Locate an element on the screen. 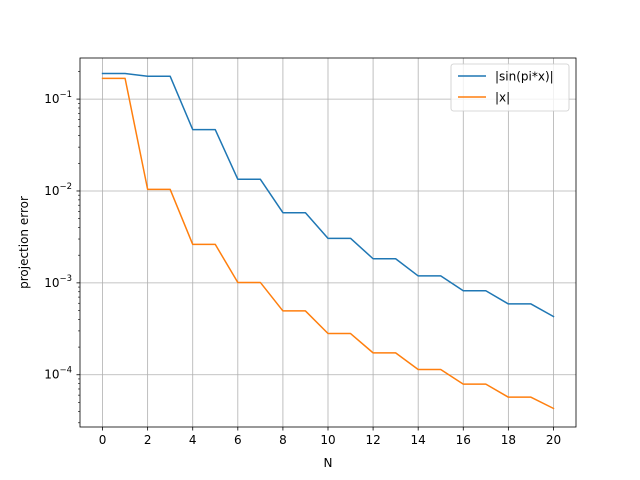  y-tick-label: 10⁻⁴ is located at coordinates (58, 374).